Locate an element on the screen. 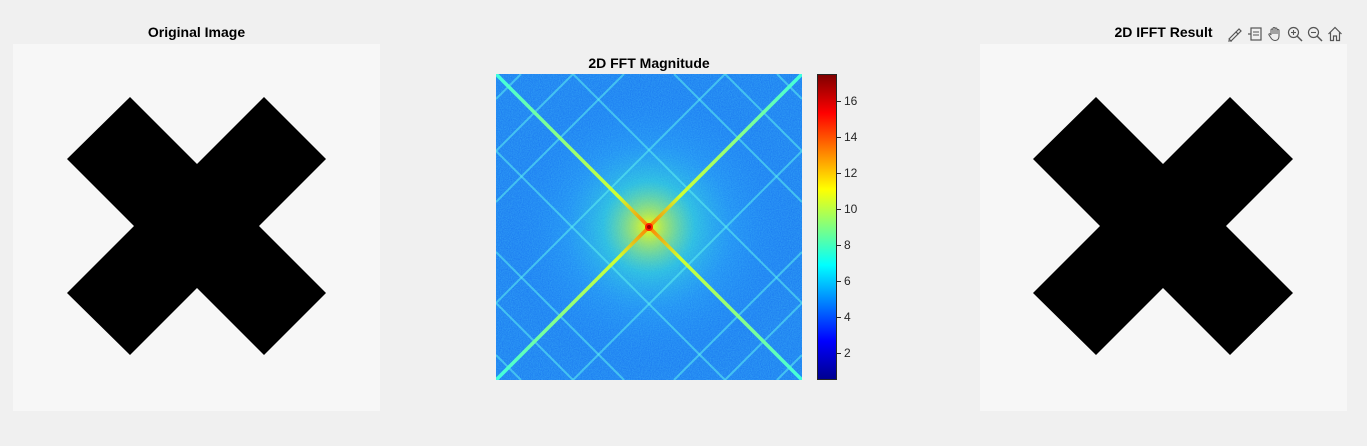 The height and width of the screenshot is (446, 1367). ifft-x-shape is located at coordinates (1163, 226).